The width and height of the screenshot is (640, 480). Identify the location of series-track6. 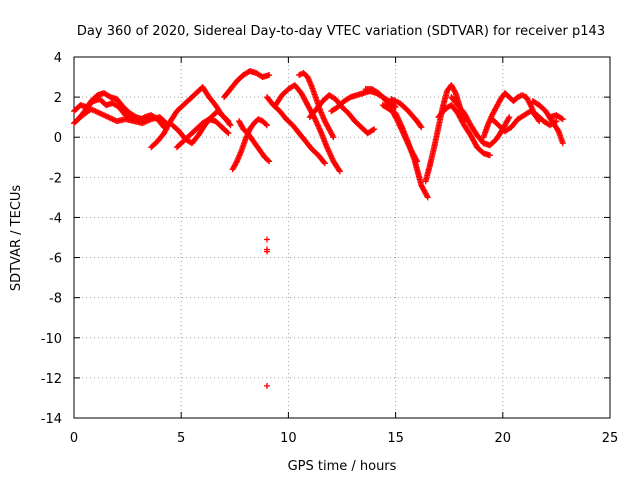
(202, 133).